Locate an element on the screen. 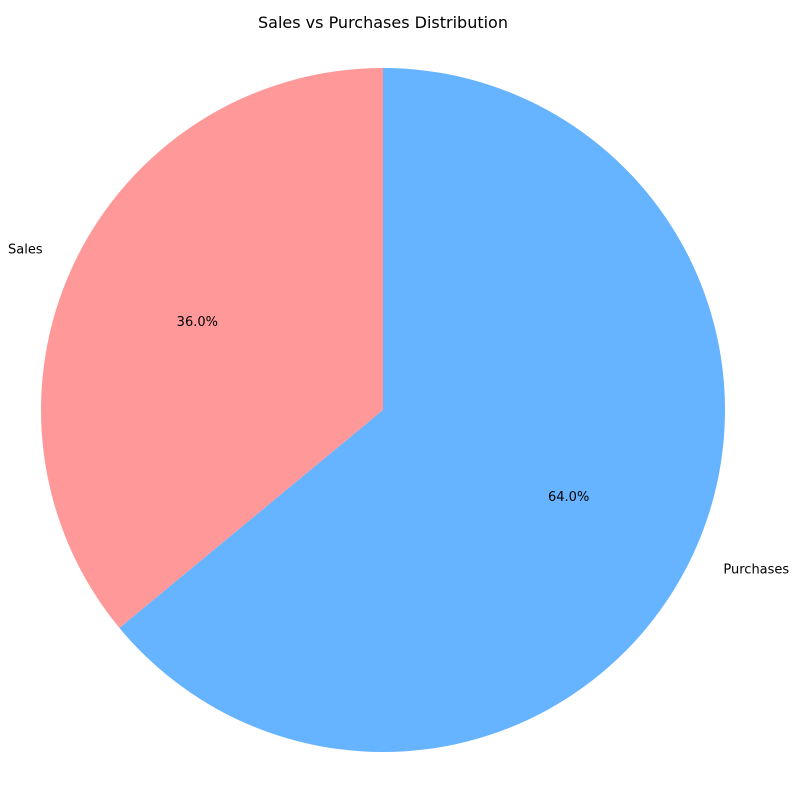 This screenshot has width=800, height=800. percent-label-purchases: 64.0% is located at coordinates (568, 497).